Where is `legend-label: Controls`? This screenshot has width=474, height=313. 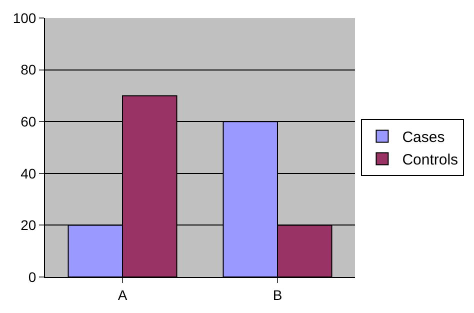
legend-label: Controls is located at coordinates (430, 160).